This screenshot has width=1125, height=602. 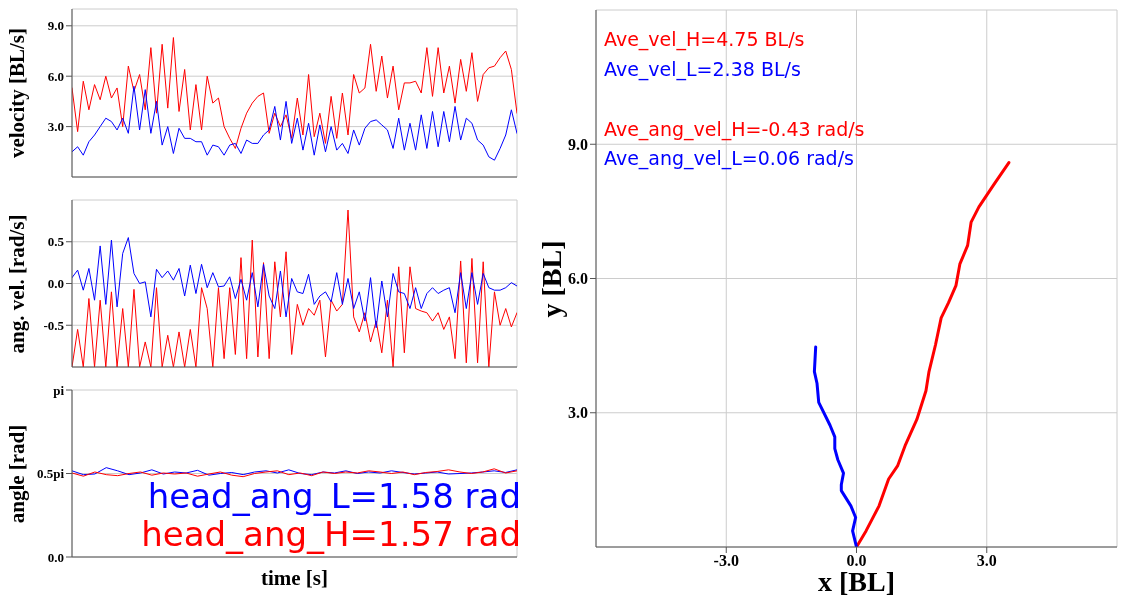 What do you see at coordinates (17, 93) in the screenshot?
I see `y-axis-title: velocity [BL/s]` at bounding box center [17, 93].